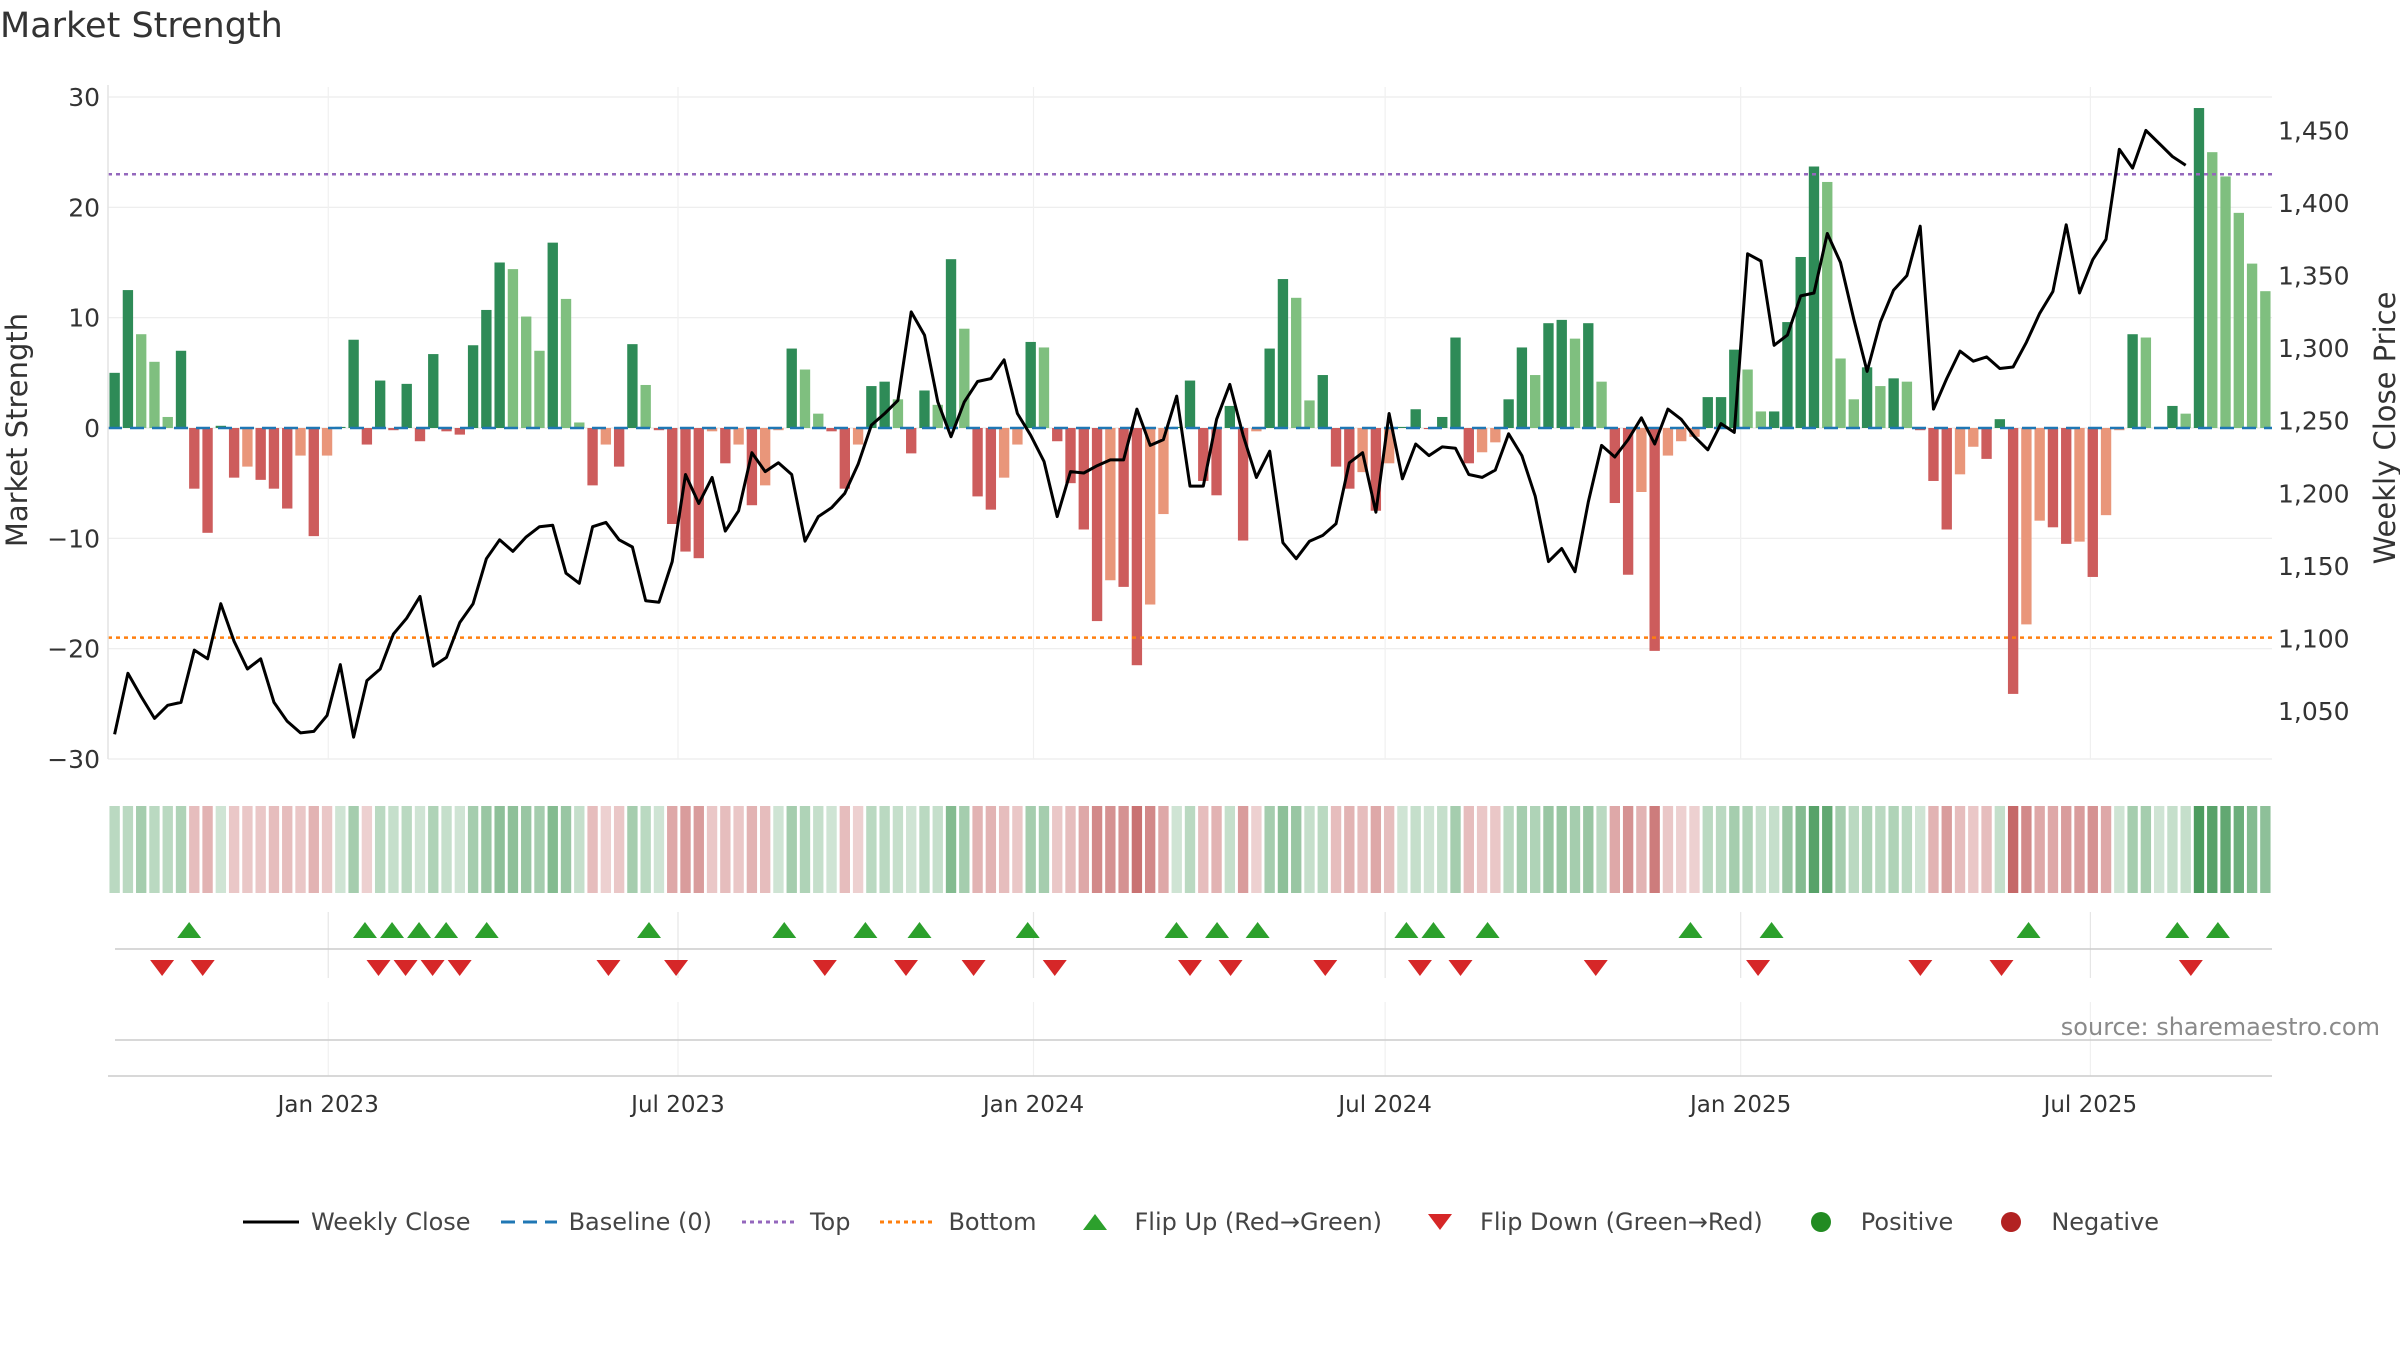  What do you see at coordinates (73, 759) in the screenshot?
I see `y-tick-label-left: −30` at bounding box center [73, 759].